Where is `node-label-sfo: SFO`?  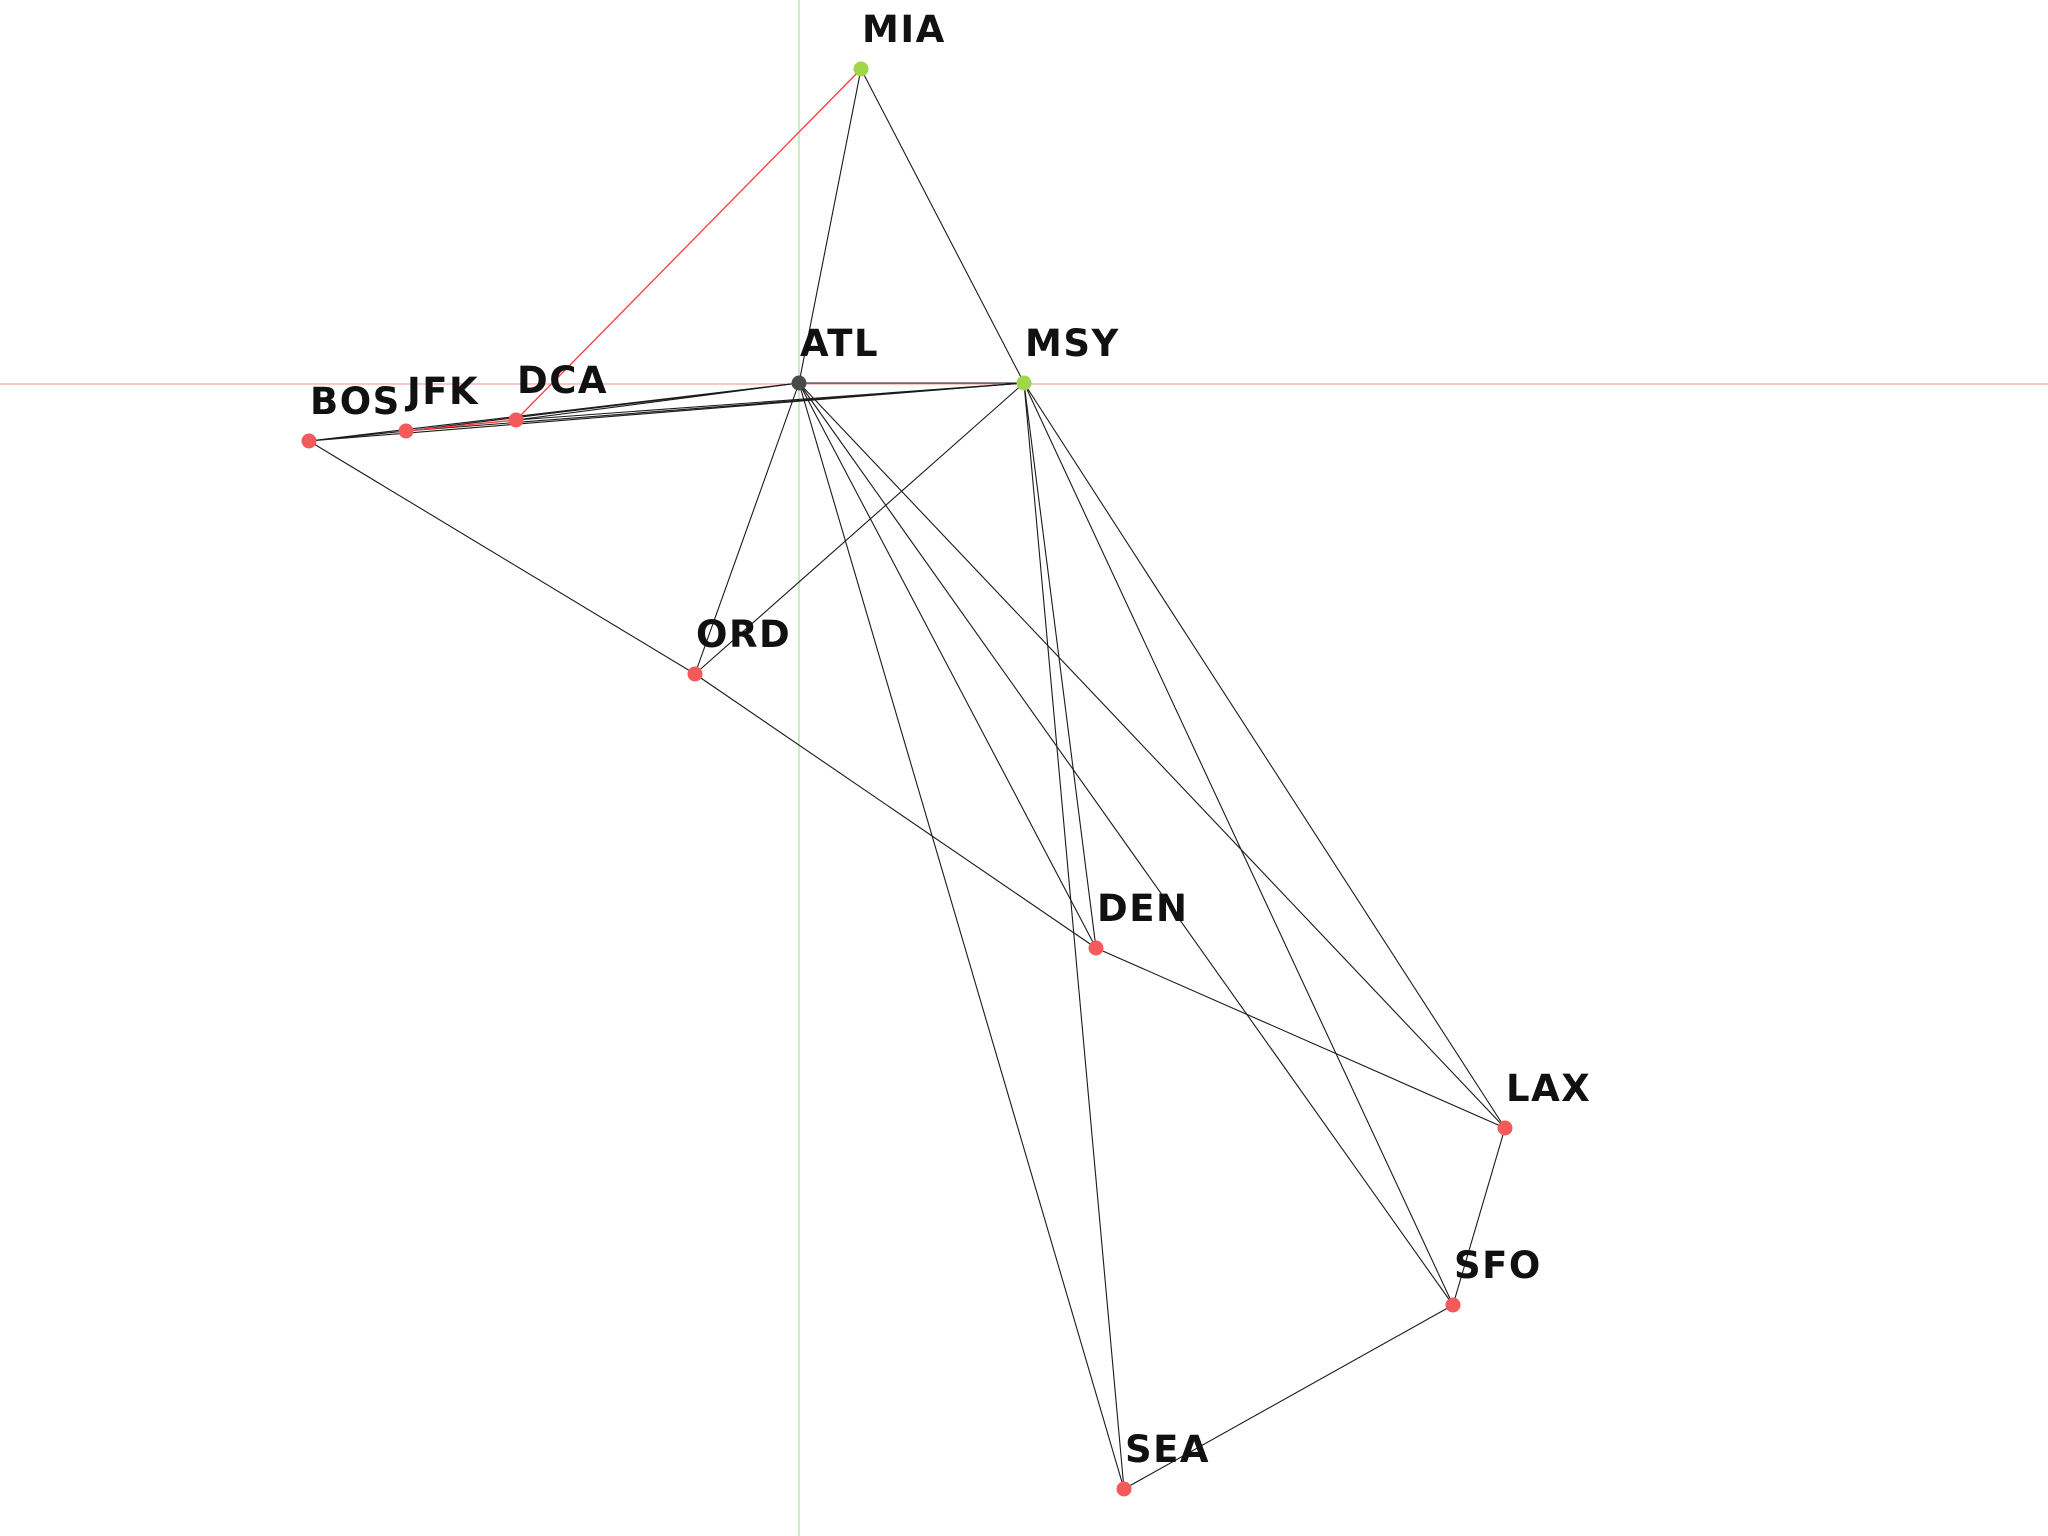
node-label-sfo: SFO is located at coordinates (1498, 1265).